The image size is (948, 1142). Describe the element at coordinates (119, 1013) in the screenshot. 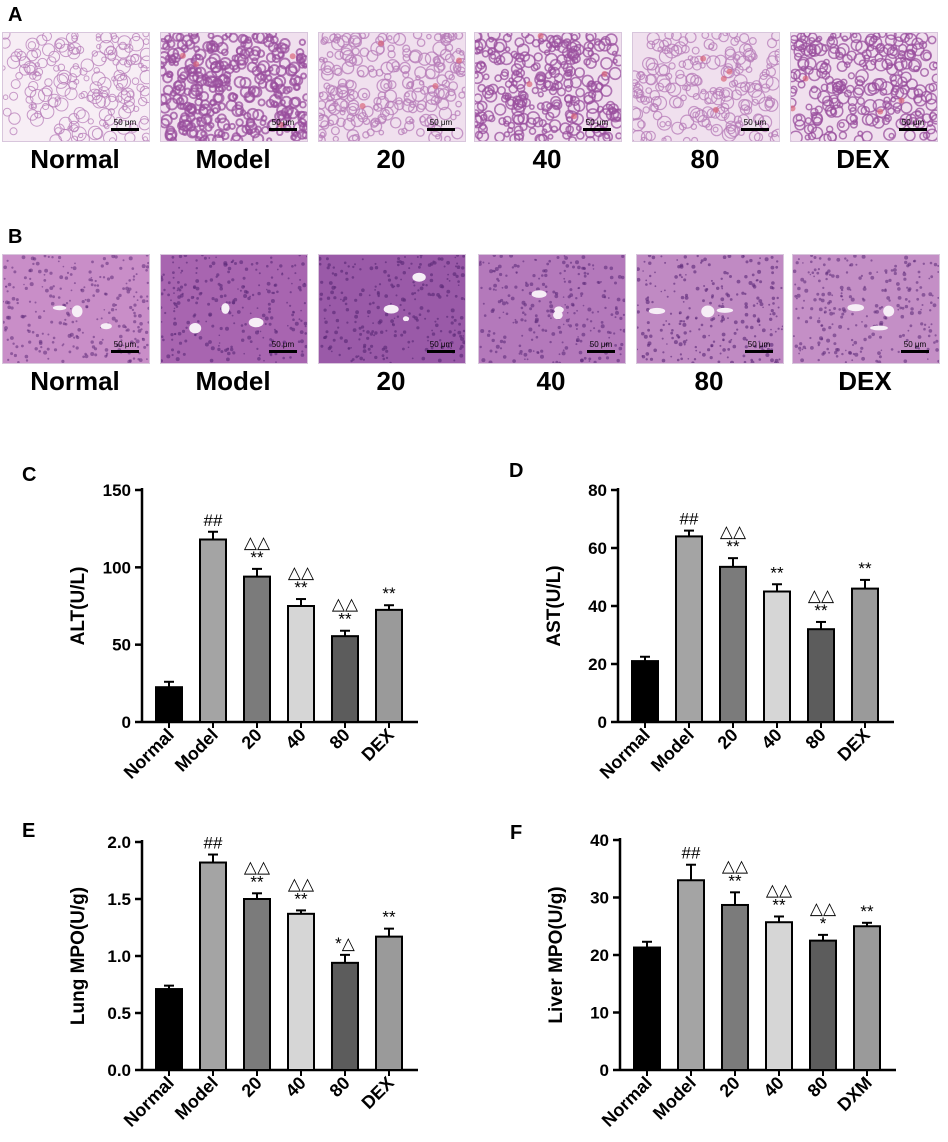

I see `y-tick-label: 0.5` at that location.